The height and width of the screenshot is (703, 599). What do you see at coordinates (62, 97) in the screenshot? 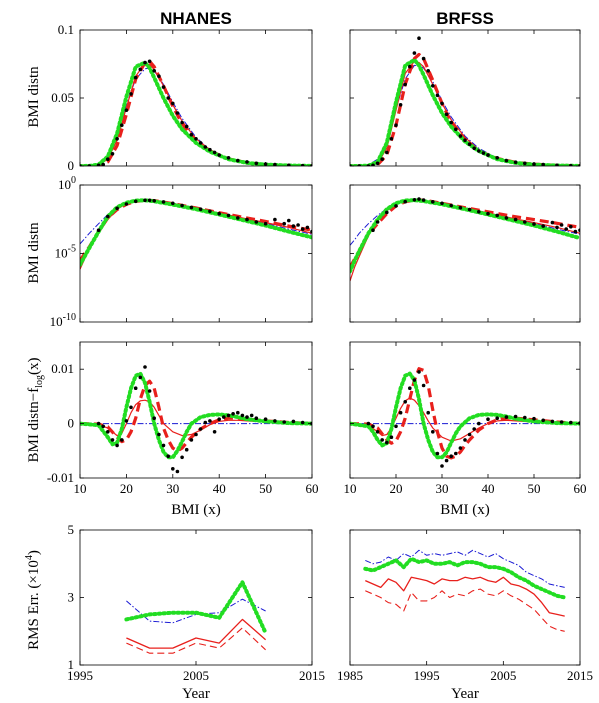
I see `y-tick-label: 0.05` at bounding box center [62, 97].